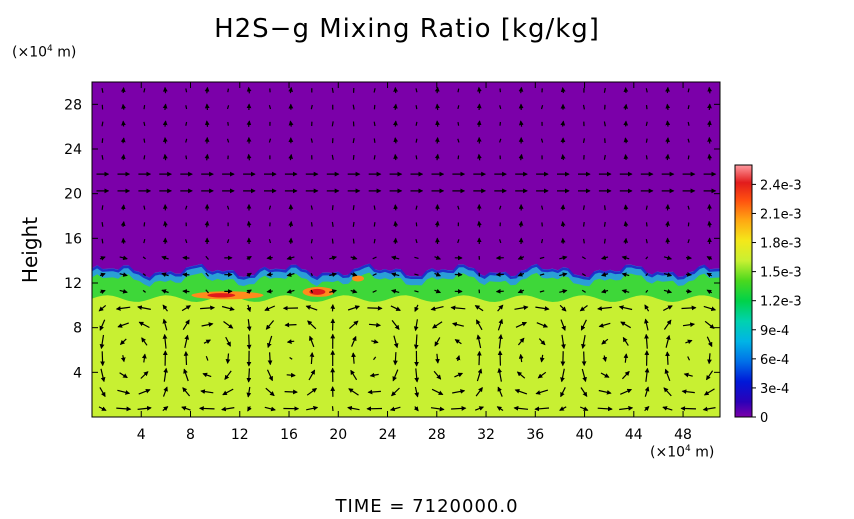  Describe the element at coordinates (73, 284) in the screenshot. I see `y-tick-label: 12` at that location.